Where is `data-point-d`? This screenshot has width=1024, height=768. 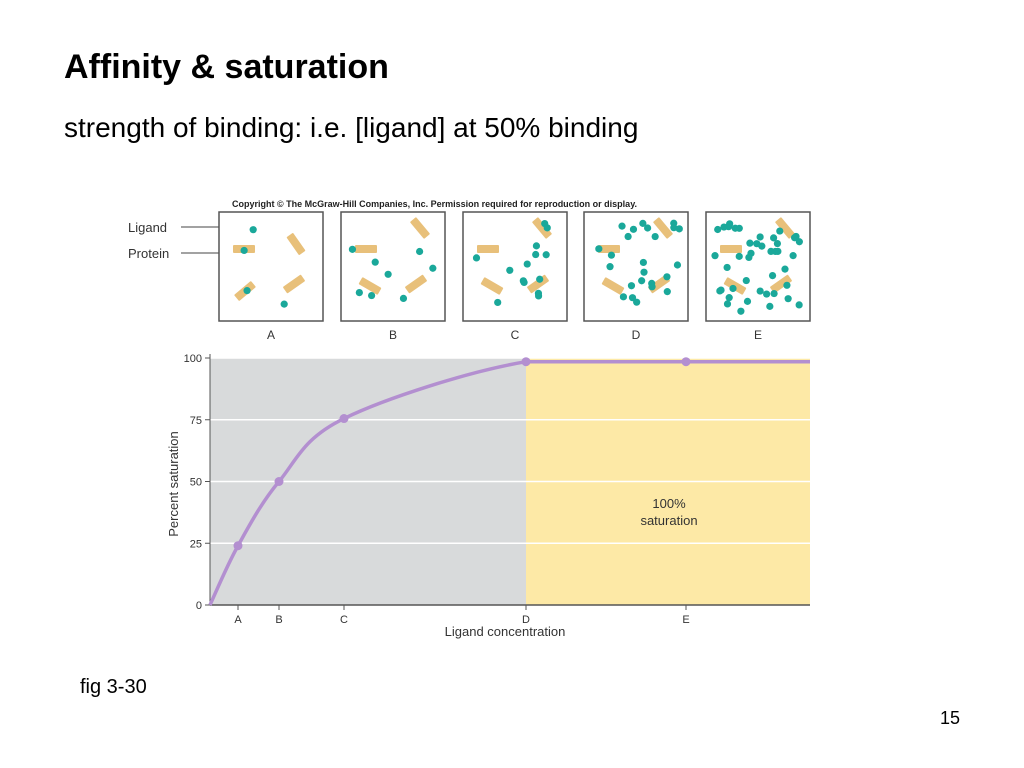
data-point-d is located at coordinates (526, 362).